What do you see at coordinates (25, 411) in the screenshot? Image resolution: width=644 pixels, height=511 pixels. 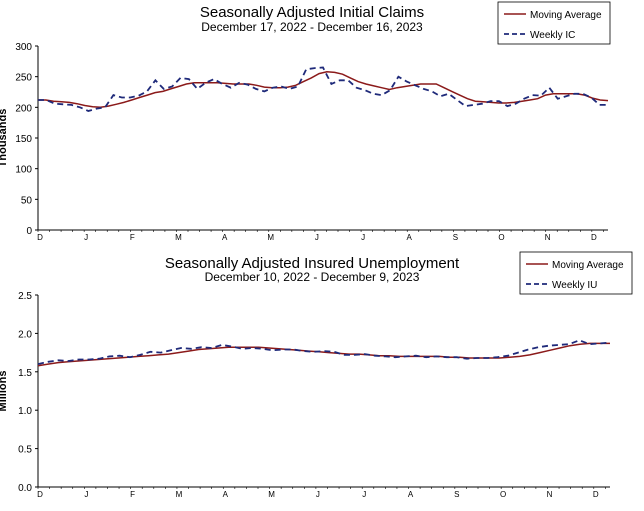 I see `y-tick-label: 1.0` at bounding box center [25, 411].